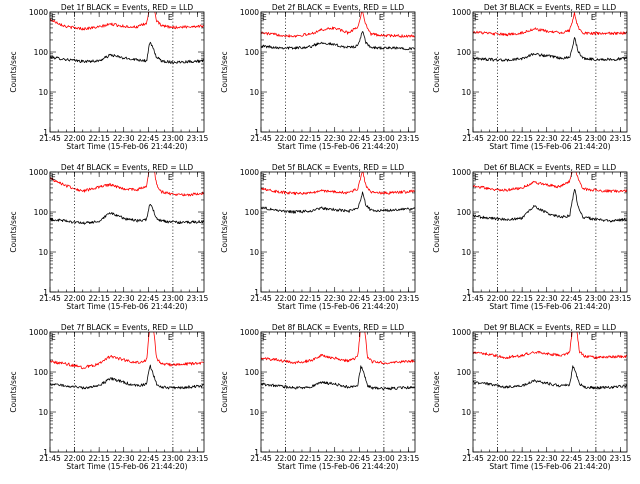  What do you see at coordinates (338, 7) in the screenshot?
I see `panel-title: Det 2f BLACK = Events, RED = LLD` at bounding box center [338, 7].